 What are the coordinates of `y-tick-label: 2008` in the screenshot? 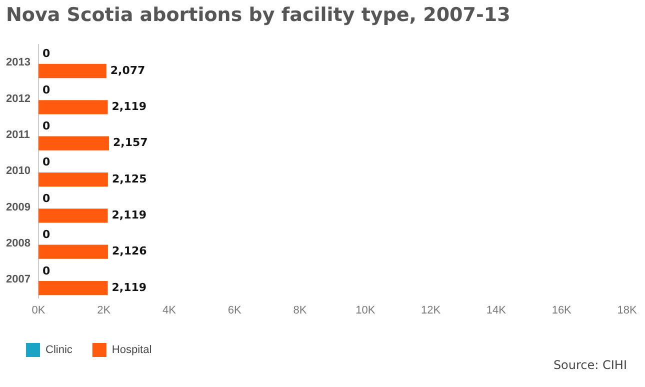 It's located at (18, 244).